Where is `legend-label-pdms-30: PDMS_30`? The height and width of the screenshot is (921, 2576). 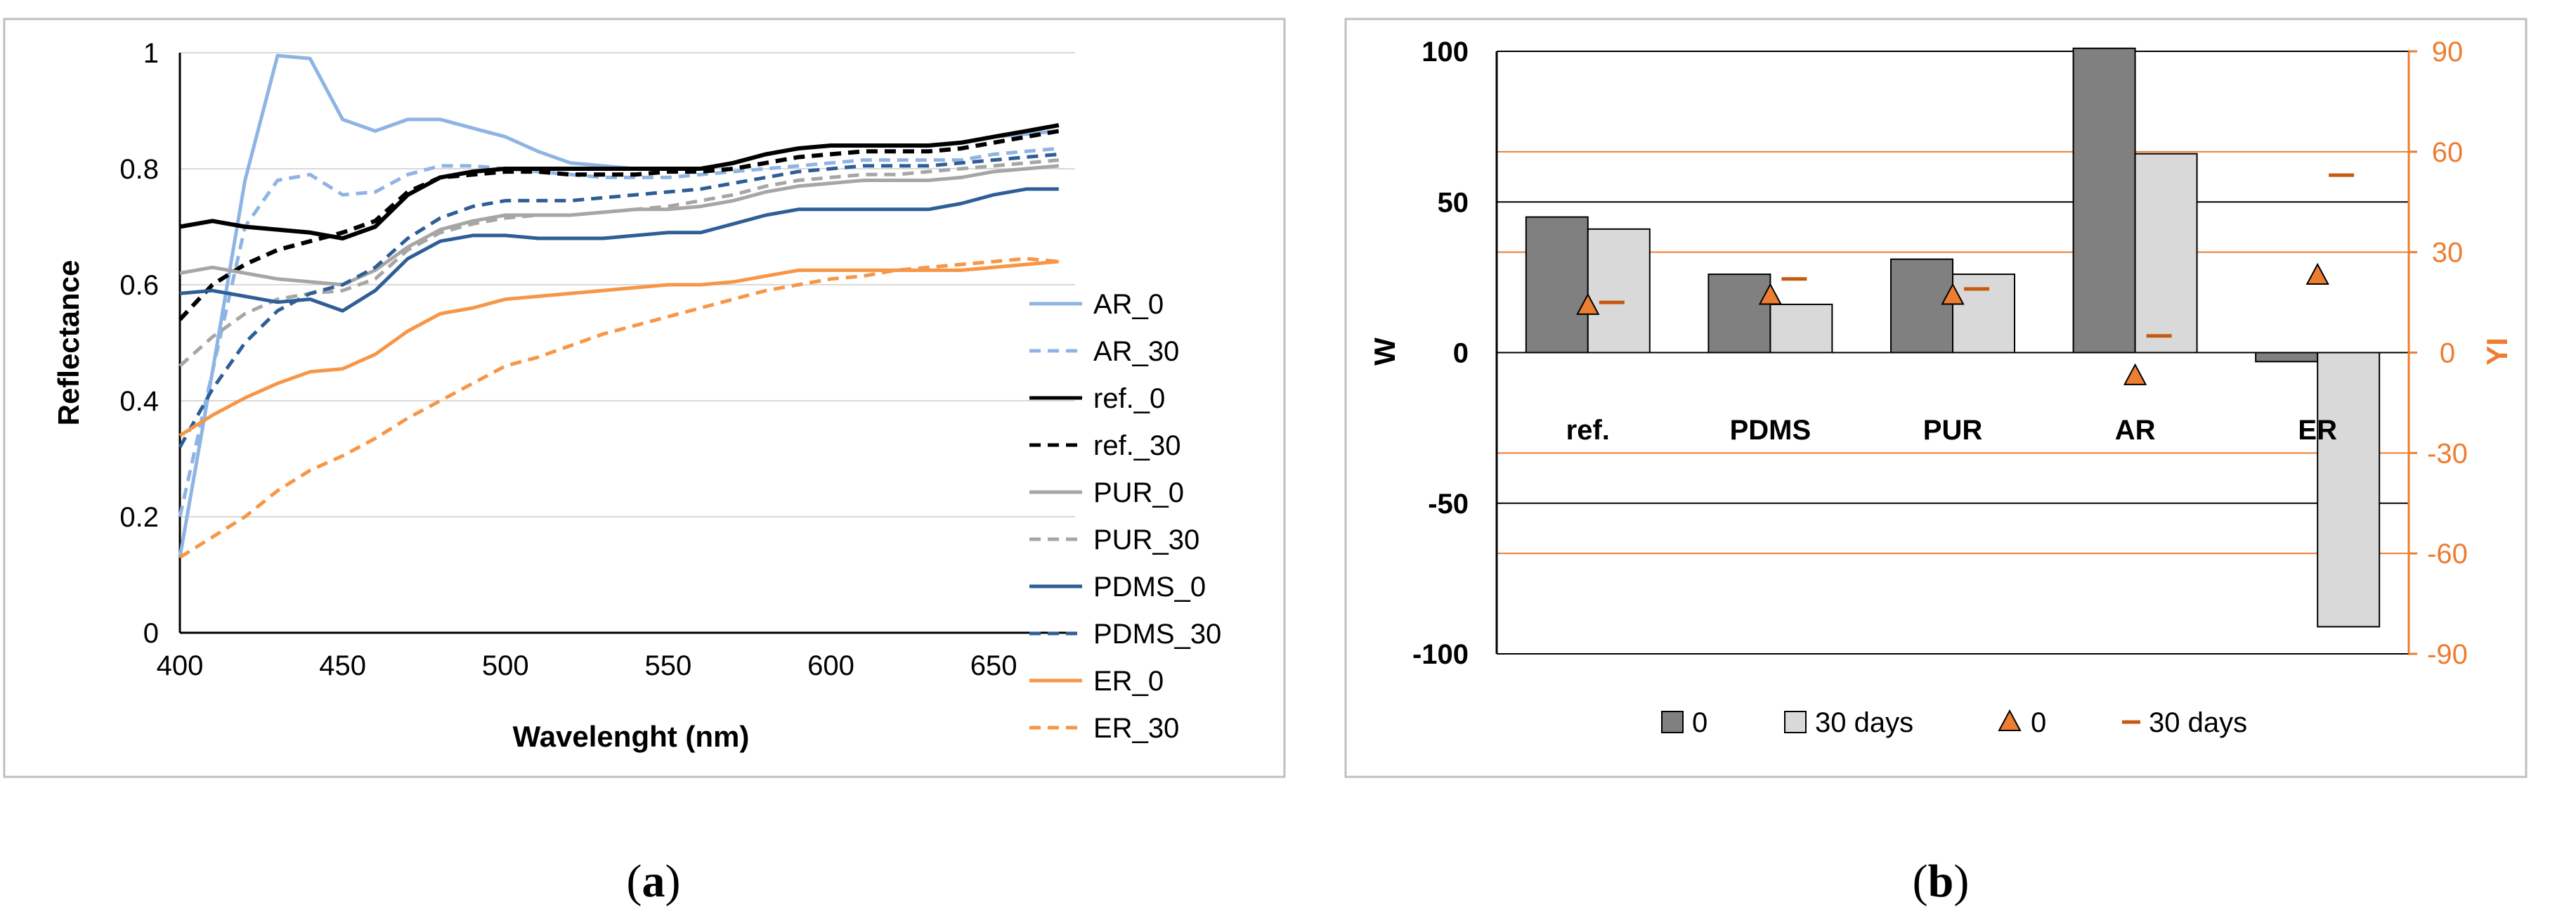 legend-label-pdms-30: PDMS_30 is located at coordinates (1157, 634).